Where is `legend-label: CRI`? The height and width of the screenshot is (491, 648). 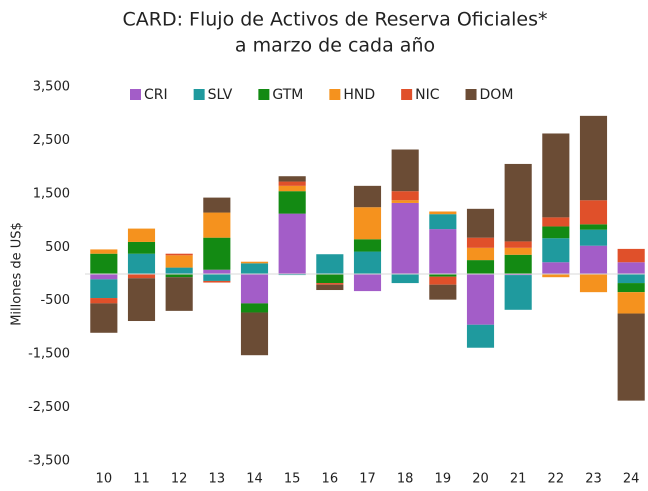
legend-label: CRI is located at coordinates (156, 95).